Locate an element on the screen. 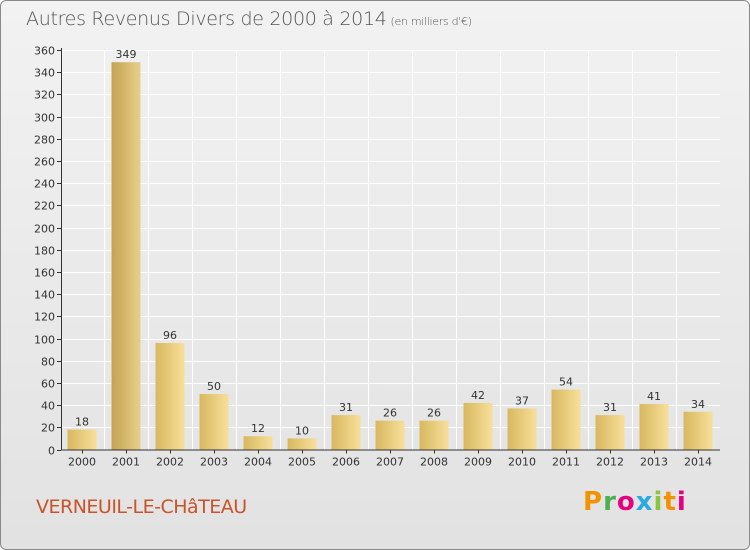 The width and height of the screenshot is (750, 550). logo-letter: P is located at coordinates (593, 502).